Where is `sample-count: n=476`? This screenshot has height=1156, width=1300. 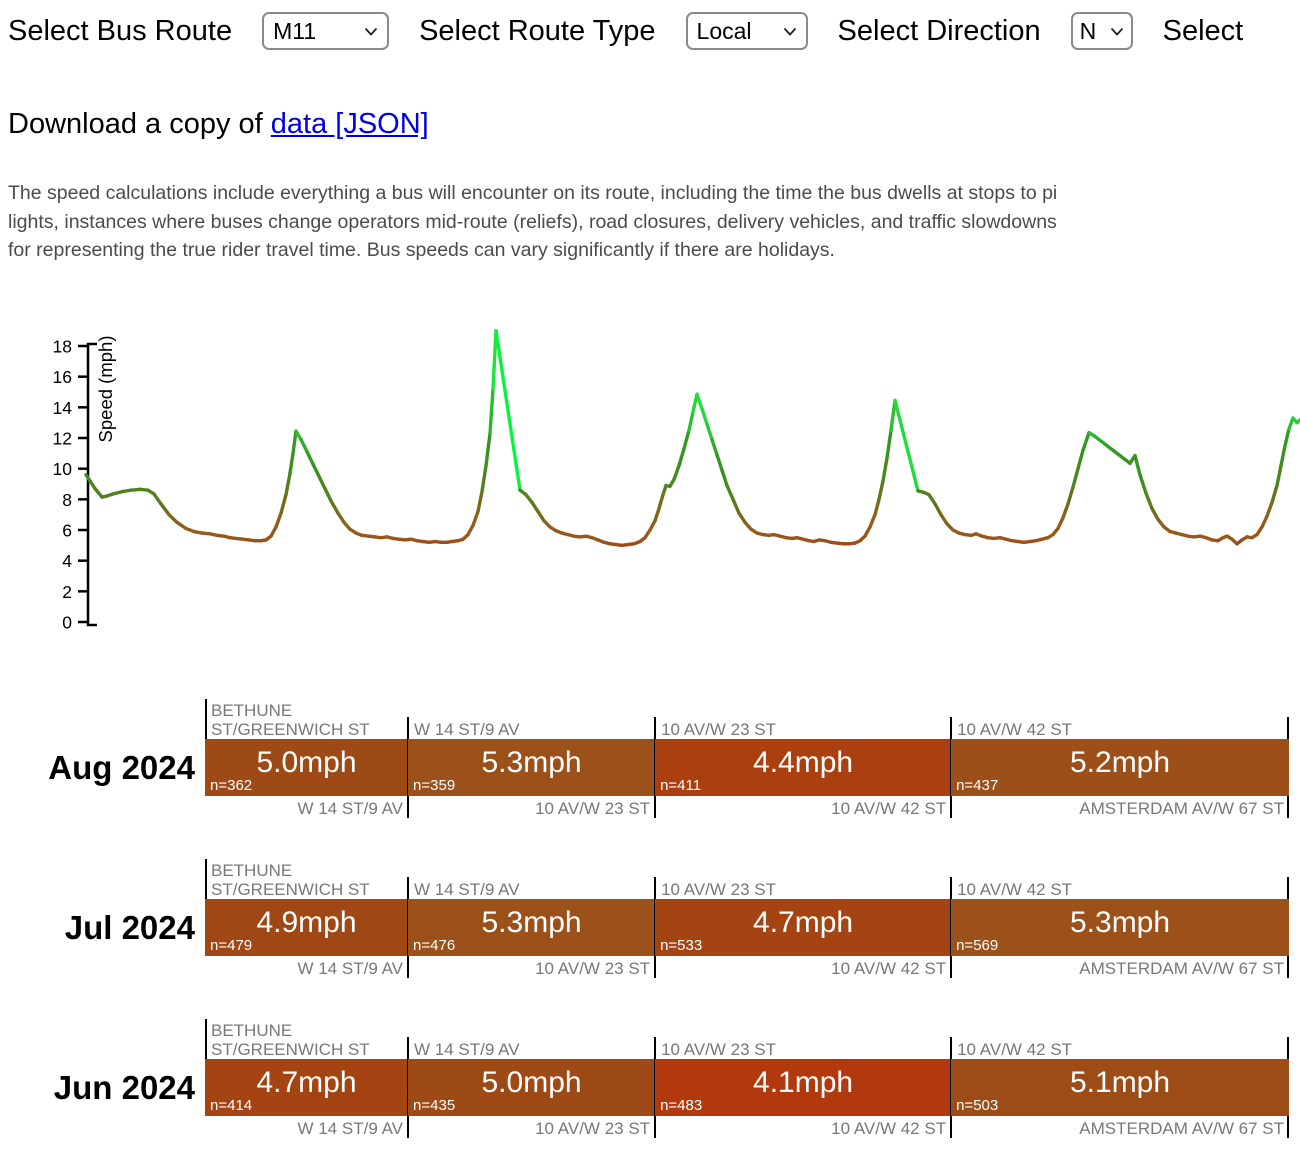 sample-count: n=476 is located at coordinates (434, 945).